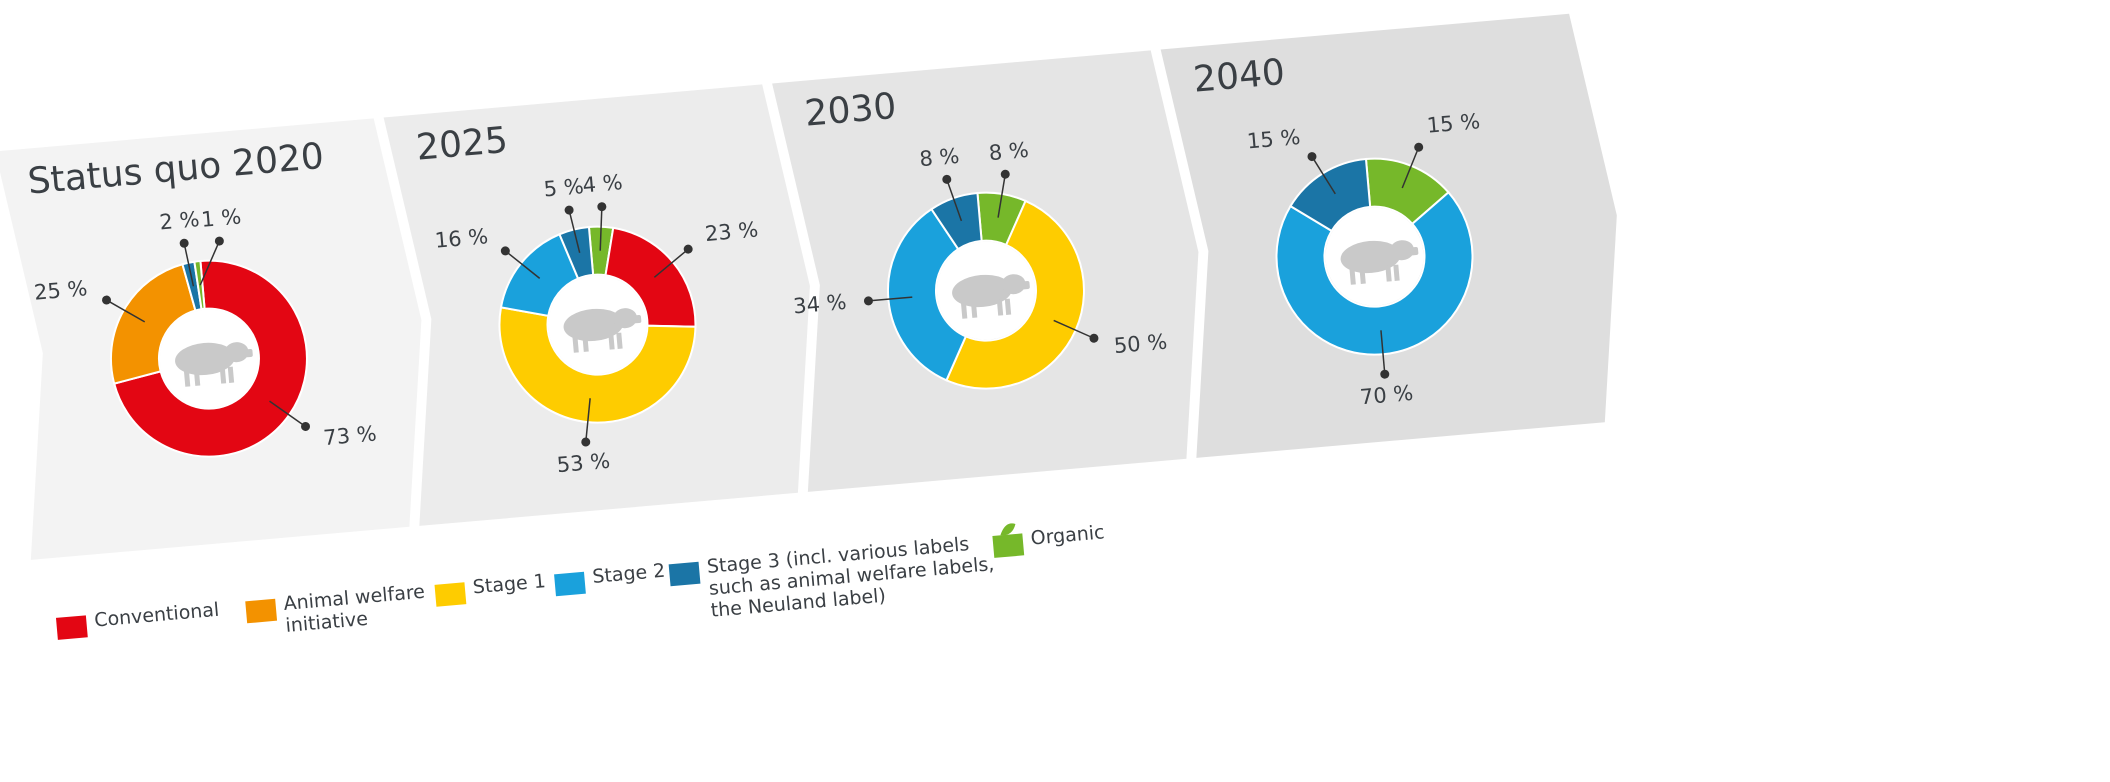 The image size is (2110, 782). I want to click on value-label: 25 %, so click(60, 290).